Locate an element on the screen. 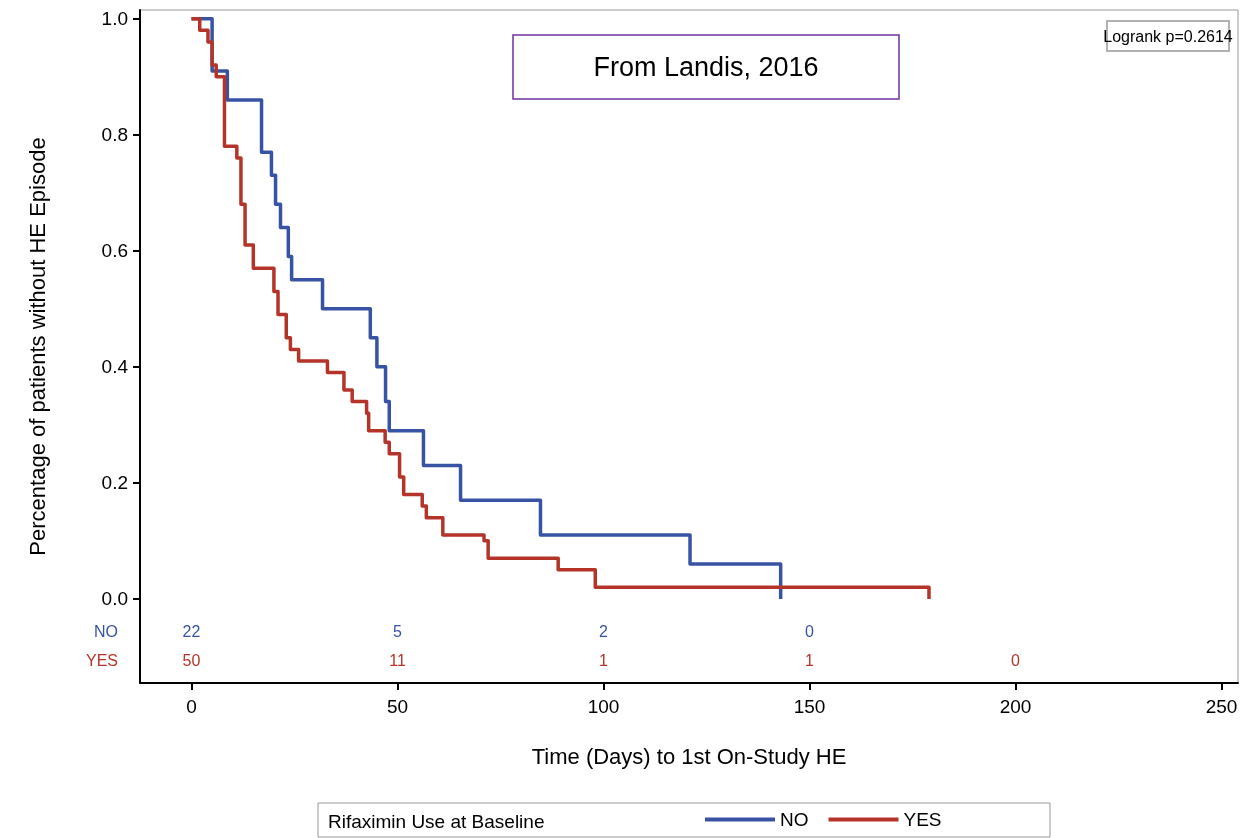  text: YES is located at coordinates (101, 661).